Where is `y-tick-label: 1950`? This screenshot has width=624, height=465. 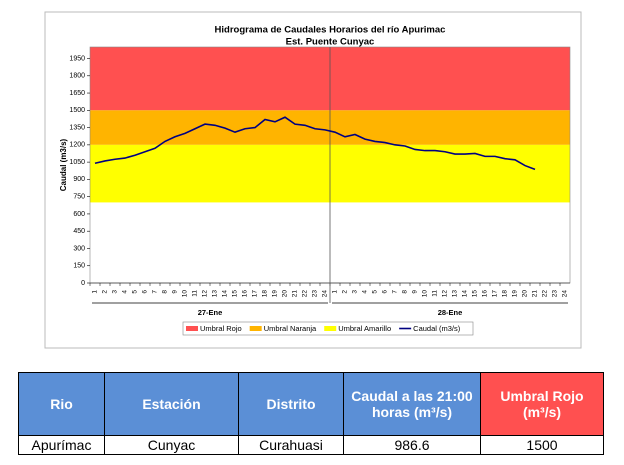 y-tick-label: 1950 is located at coordinates (77, 58).